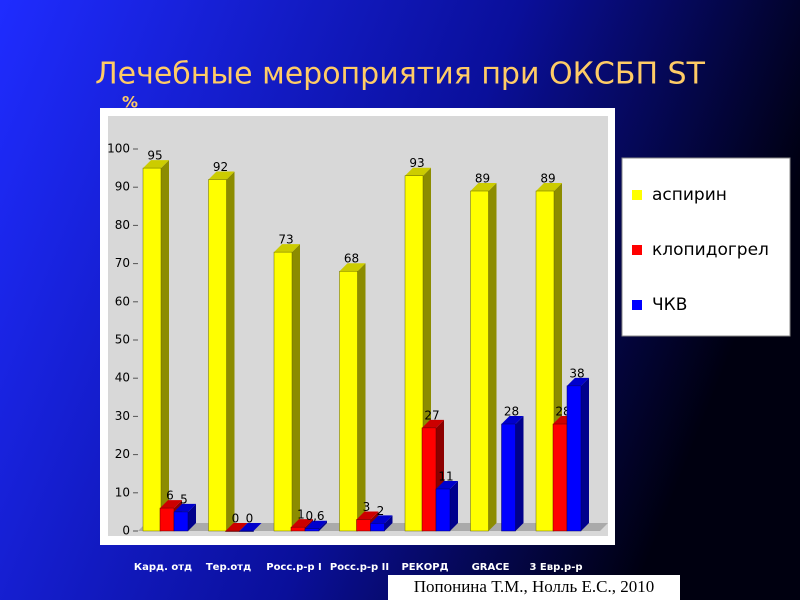 This screenshot has width=800, height=604. What do you see at coordinates (431, 415) in the screenshot?
I see `data-label: 27` at bounding box center [431, 415].